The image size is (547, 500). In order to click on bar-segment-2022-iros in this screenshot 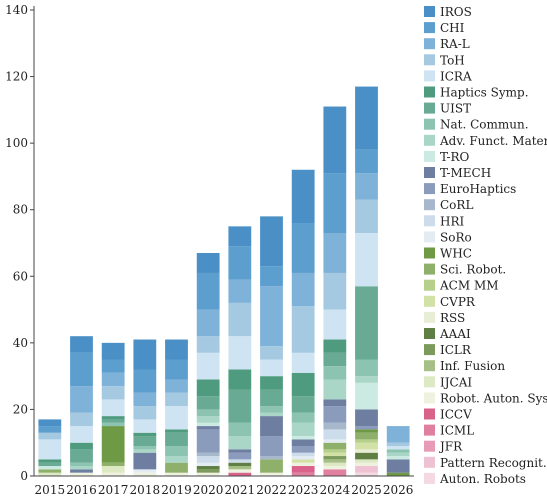, I will do `click(271, 241)`.